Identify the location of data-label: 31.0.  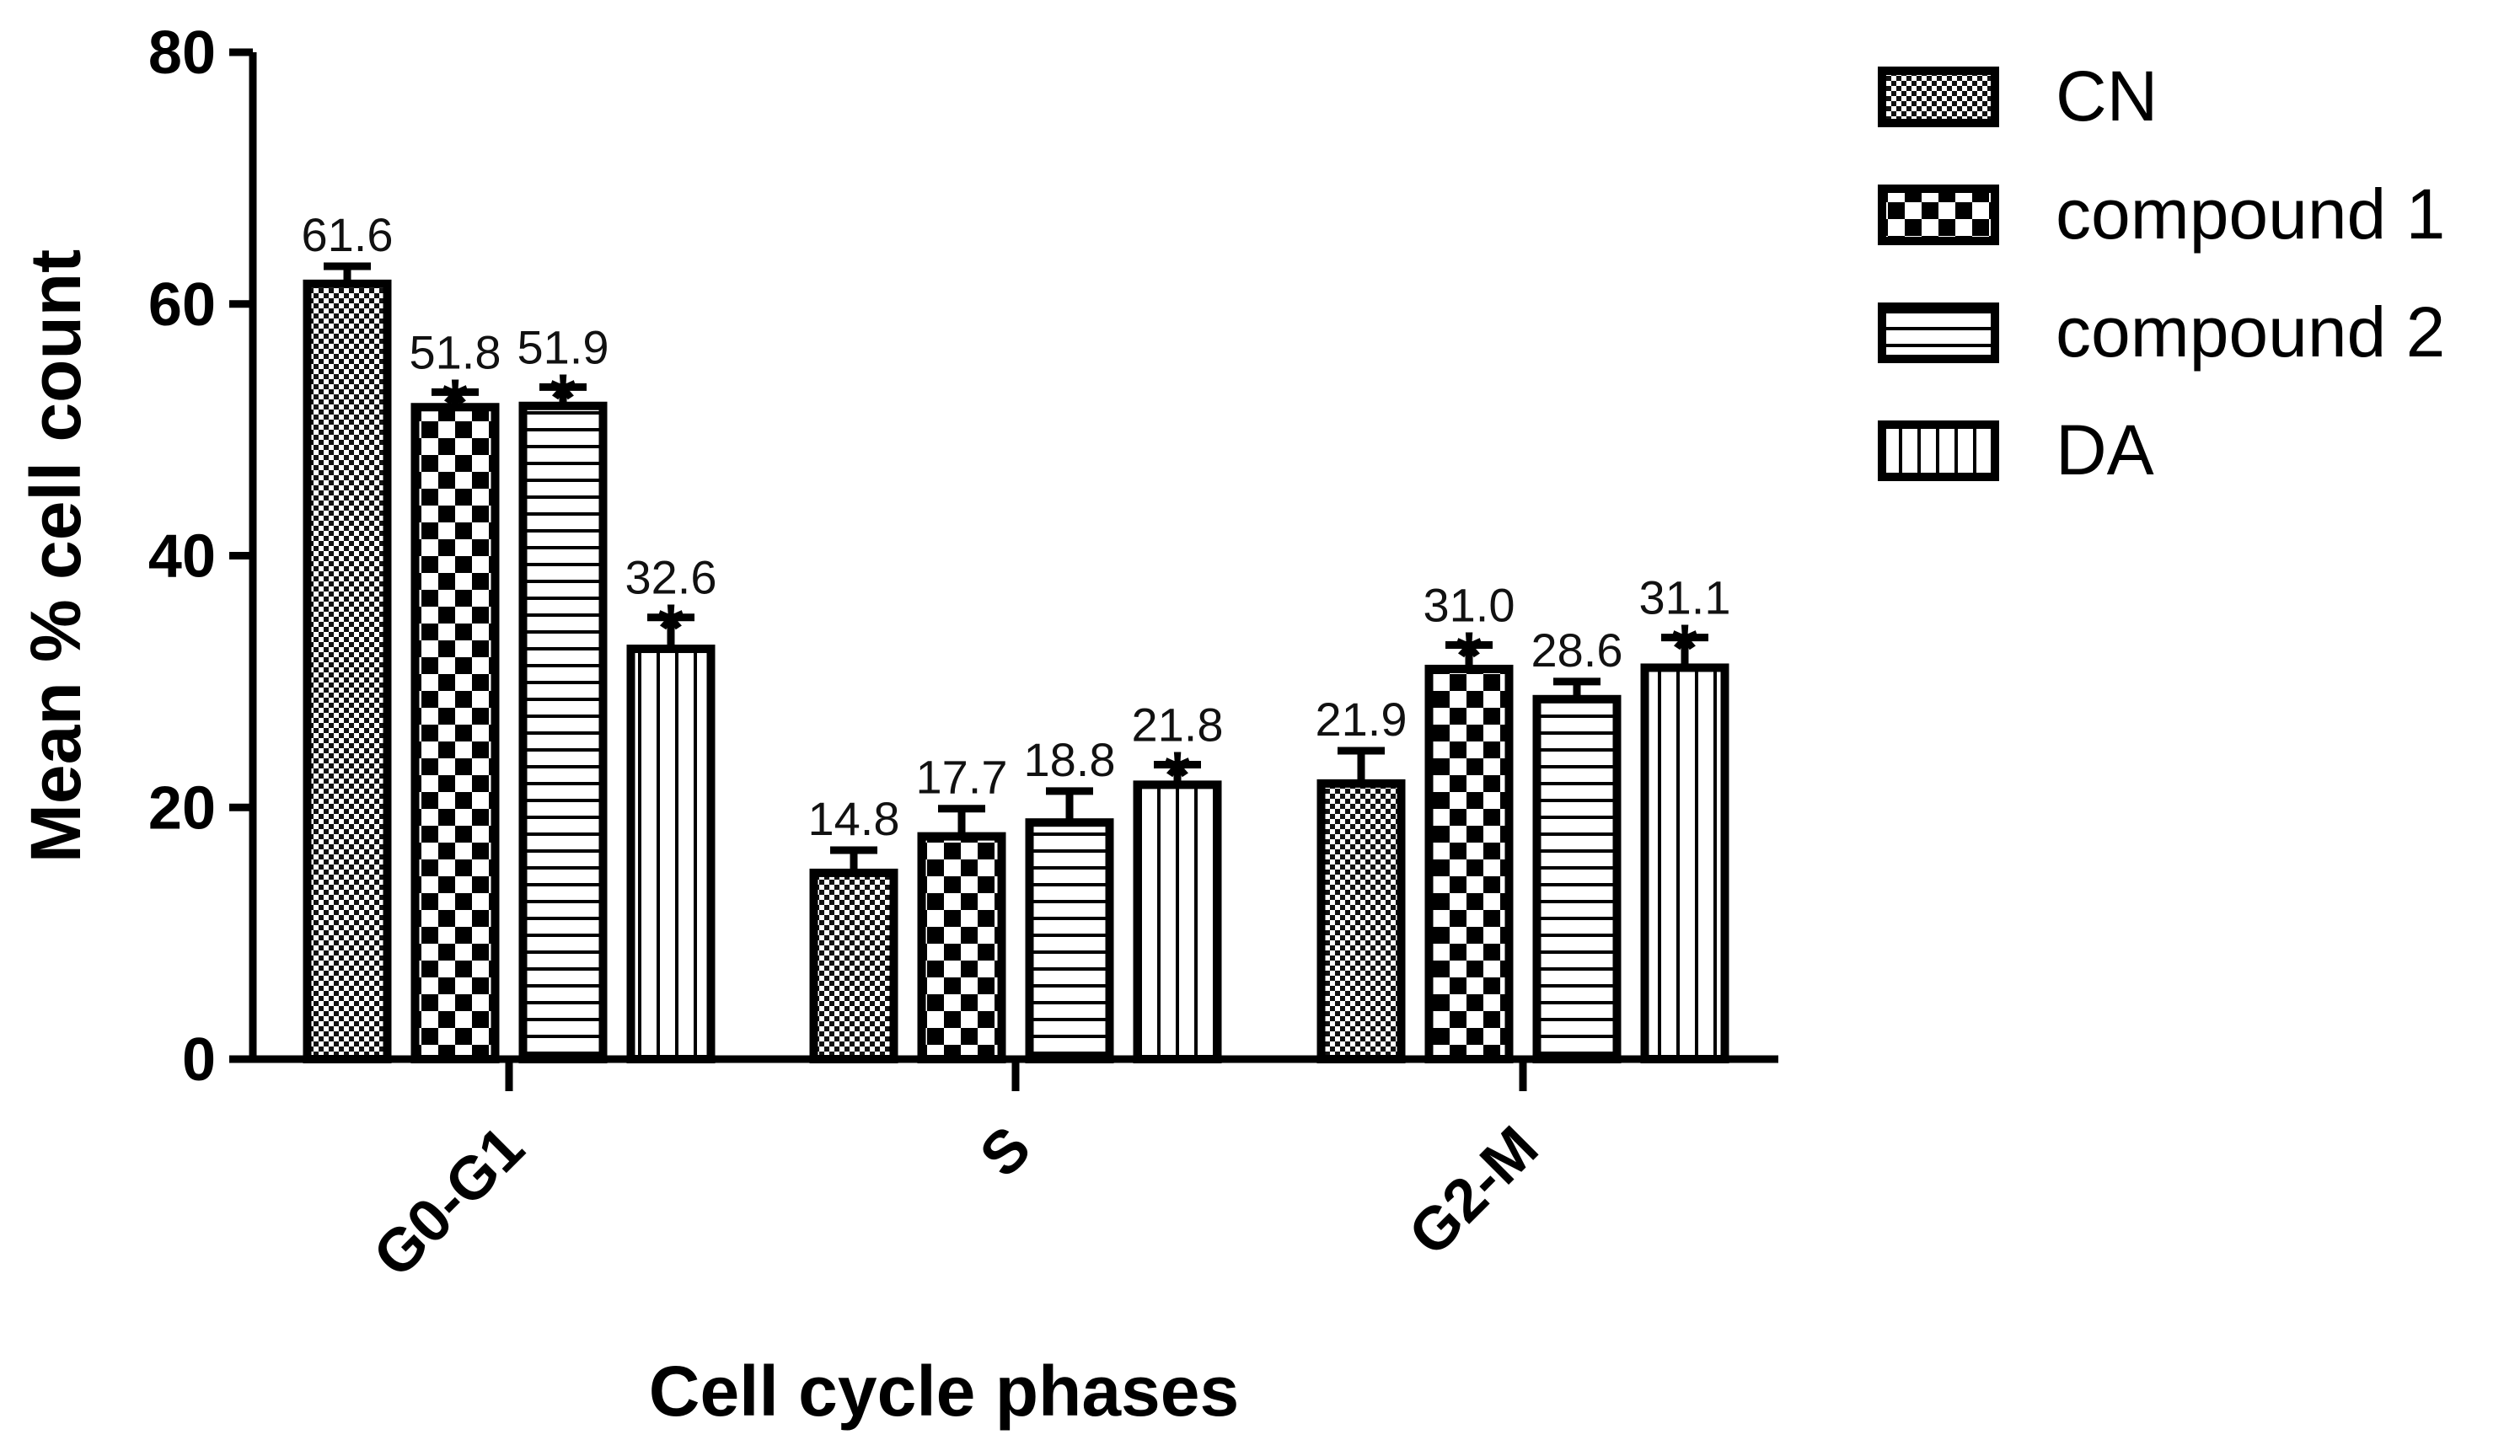
(1469, 605).